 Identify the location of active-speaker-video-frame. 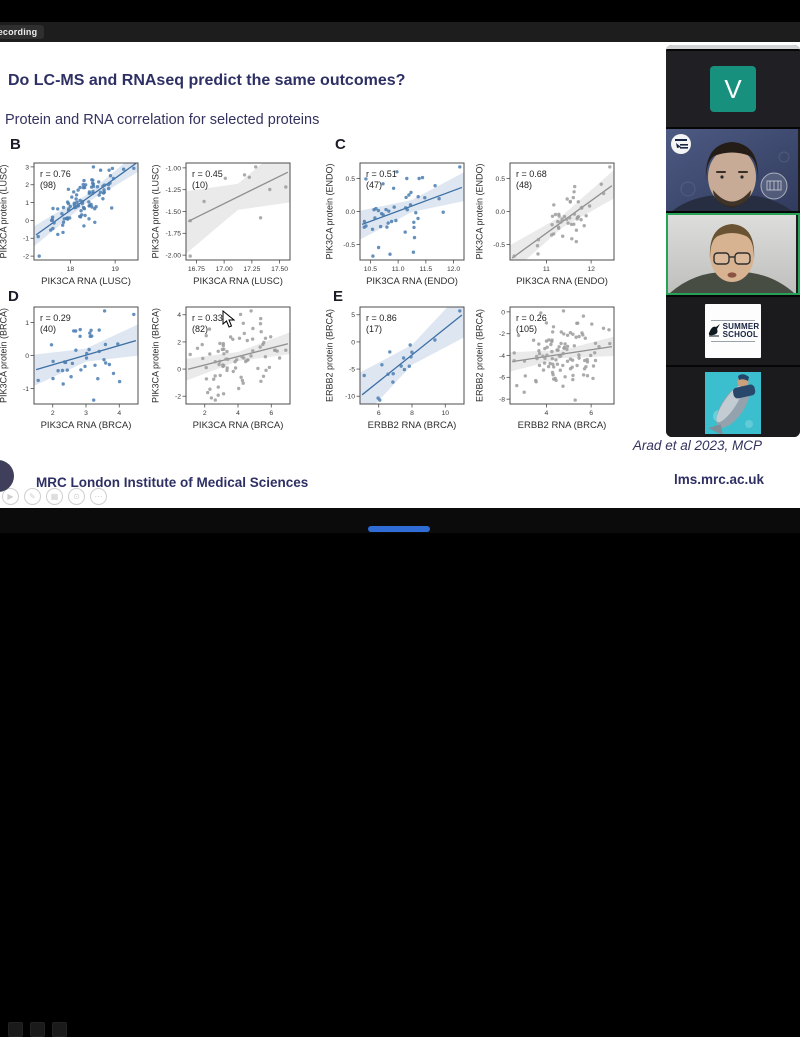
(732, 254).